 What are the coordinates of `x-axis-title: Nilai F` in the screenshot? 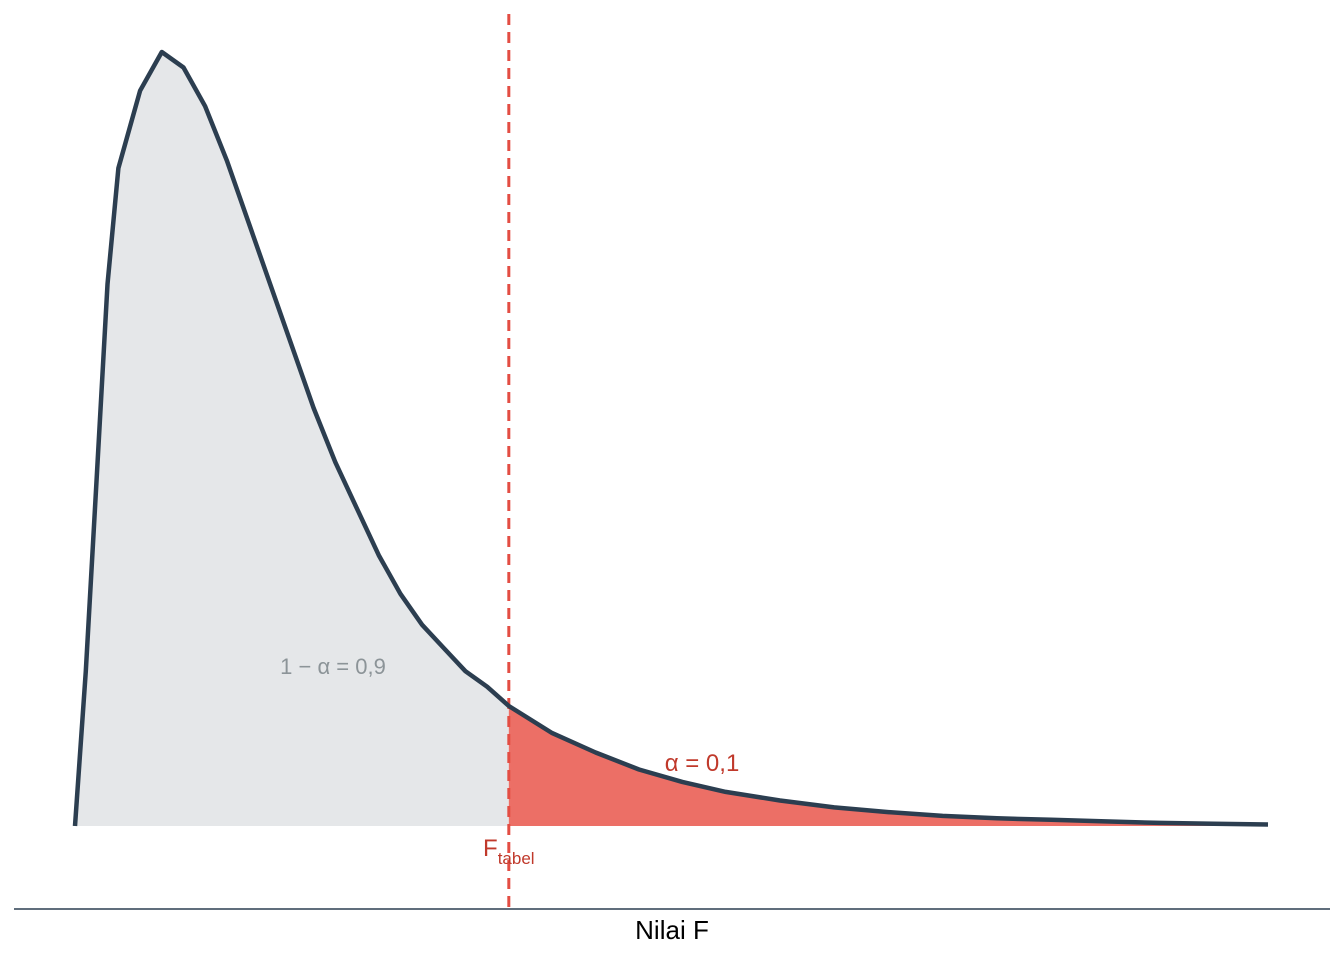 It's located at (672, 930).